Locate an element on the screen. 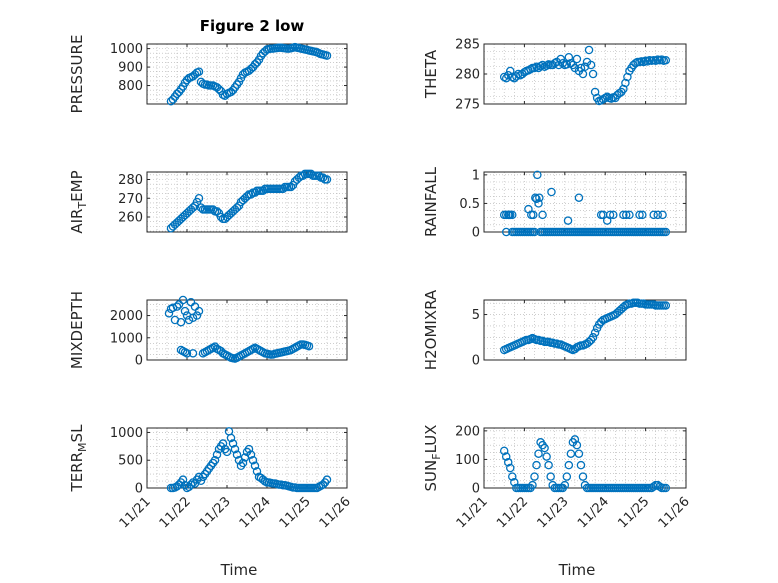  y-tick-label: 0.5 is located at coordinates (469, 204).